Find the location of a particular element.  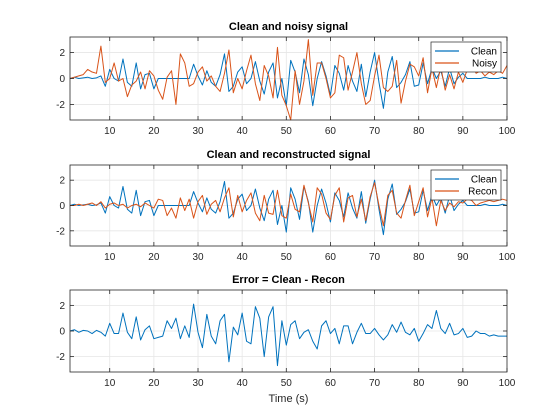

series-line-error is located at coordinates (288, 335).